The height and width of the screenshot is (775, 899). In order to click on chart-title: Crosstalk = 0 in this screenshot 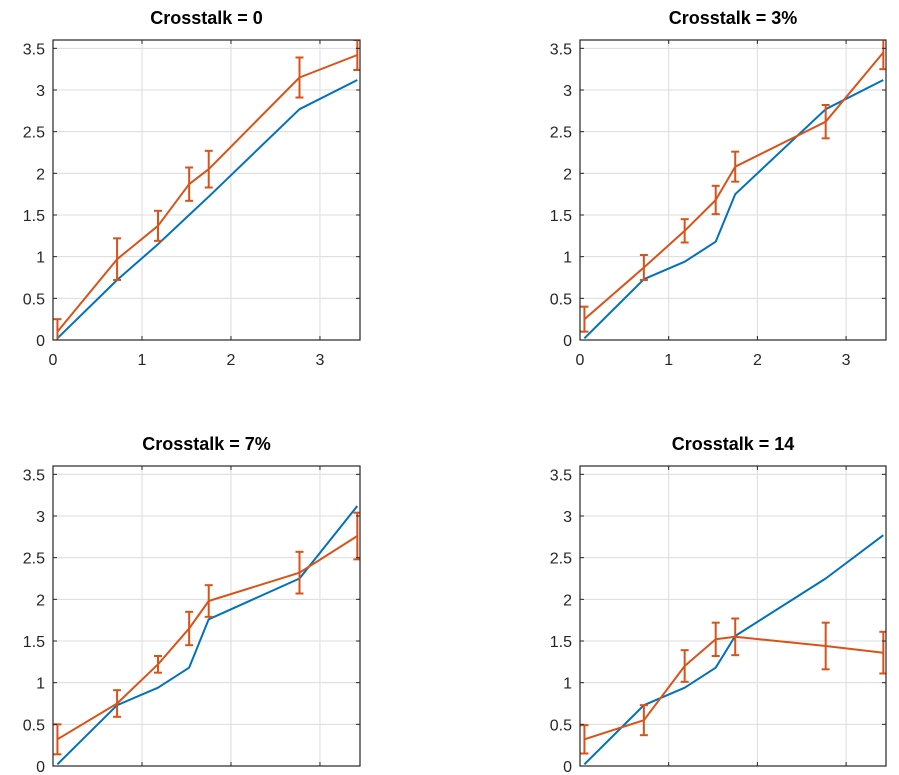, I will do `click(206, 18)`.